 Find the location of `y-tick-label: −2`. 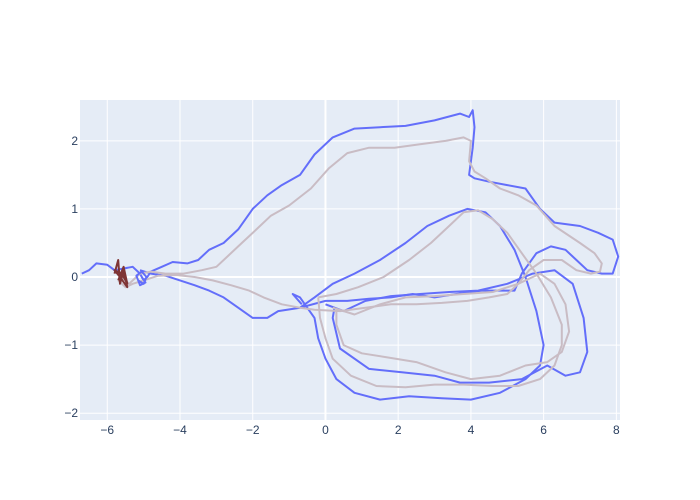

y-tick-label: −2 is located at coordinates (71, 413).